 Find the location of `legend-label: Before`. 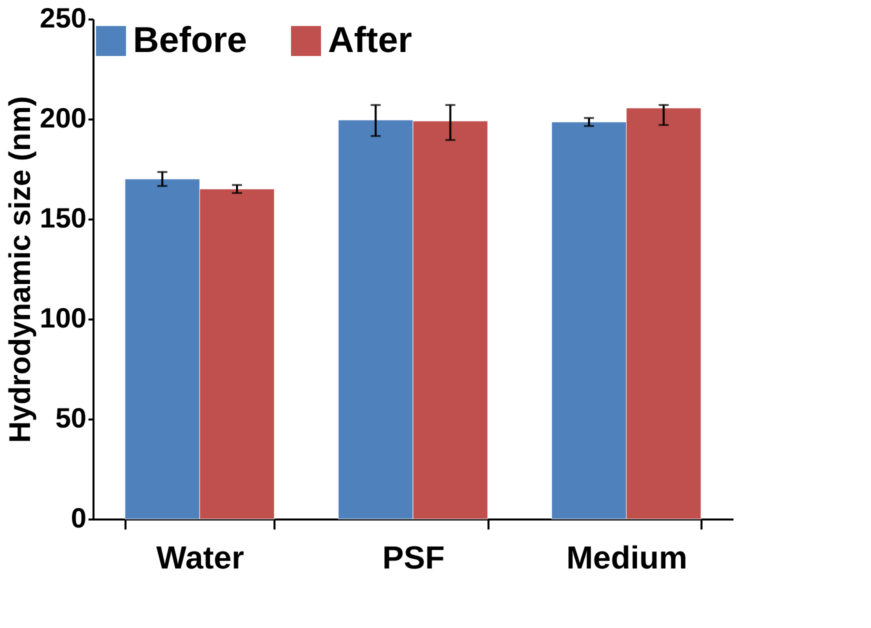

legend-label: Before is located at coordinates (190, 39).